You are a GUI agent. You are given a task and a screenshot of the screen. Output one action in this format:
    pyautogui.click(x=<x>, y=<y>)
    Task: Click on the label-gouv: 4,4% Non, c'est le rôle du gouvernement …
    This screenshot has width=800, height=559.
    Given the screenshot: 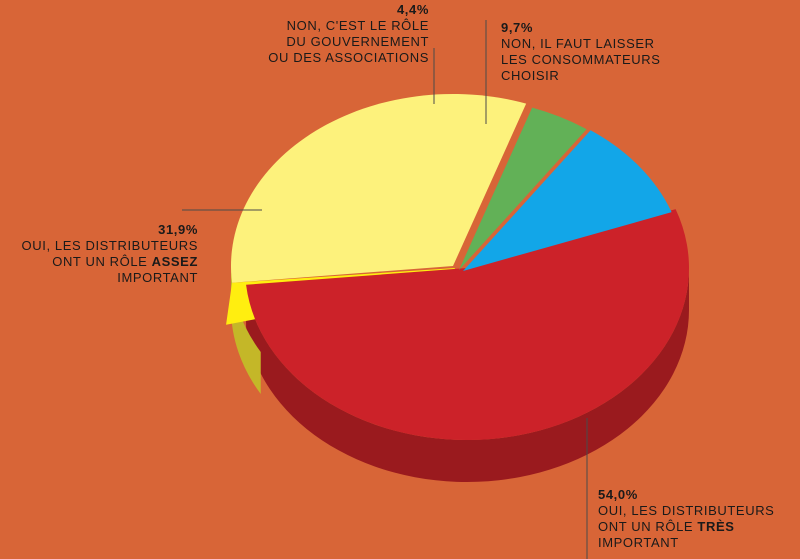 What is the action you would take?
    pyautogui.click(x=322, y=34)
    